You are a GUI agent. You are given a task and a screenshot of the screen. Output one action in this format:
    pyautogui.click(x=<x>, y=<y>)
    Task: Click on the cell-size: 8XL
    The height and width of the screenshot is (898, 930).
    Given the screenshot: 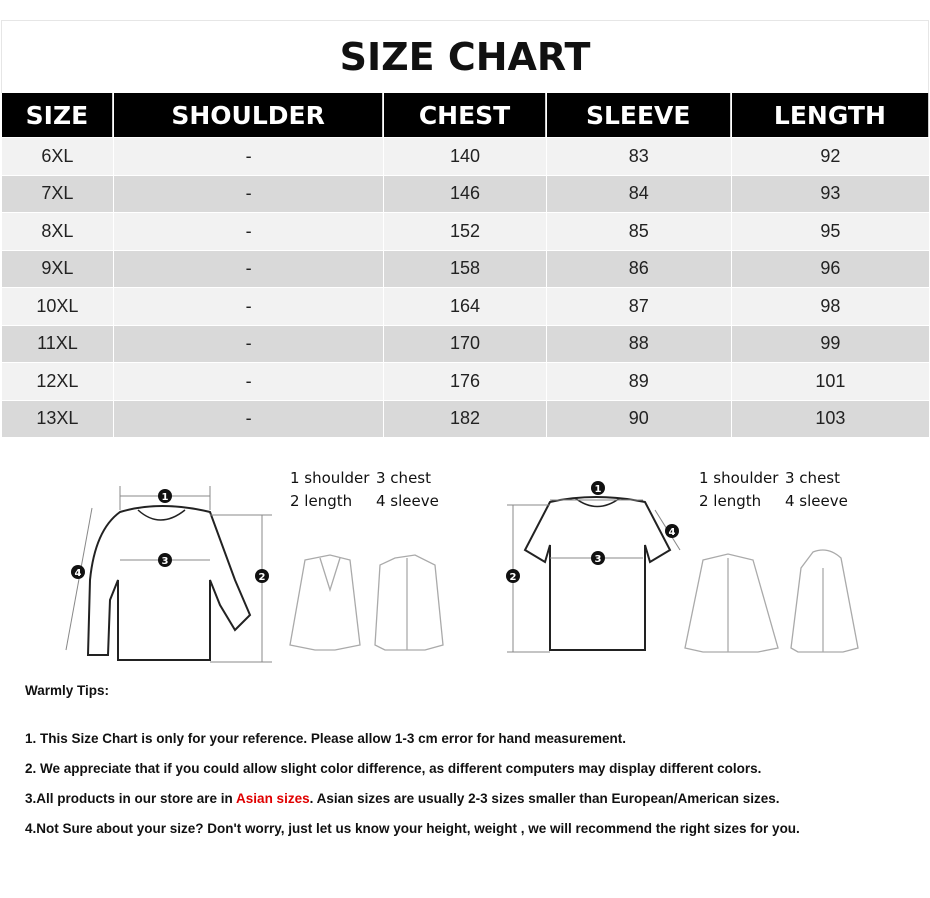 What is the action you would take?
    pyautogui.click(x=57, y=231)
    